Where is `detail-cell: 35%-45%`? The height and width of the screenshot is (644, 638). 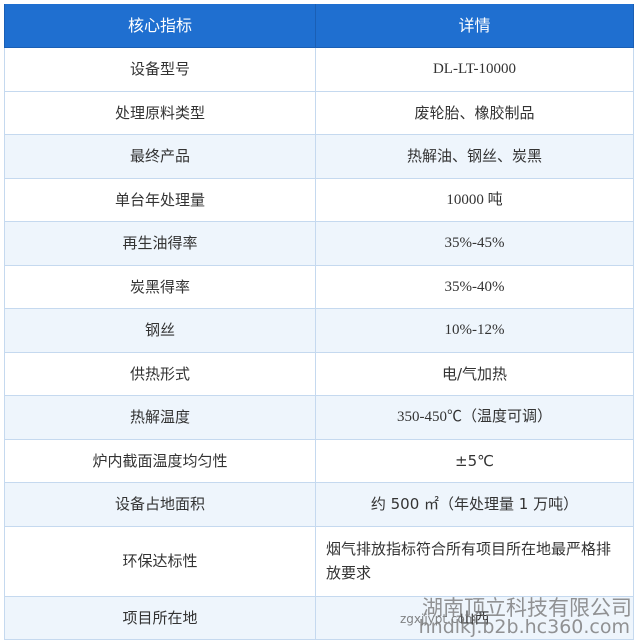
detail-cell: 35%-45% is located at coordinates (475, 244).